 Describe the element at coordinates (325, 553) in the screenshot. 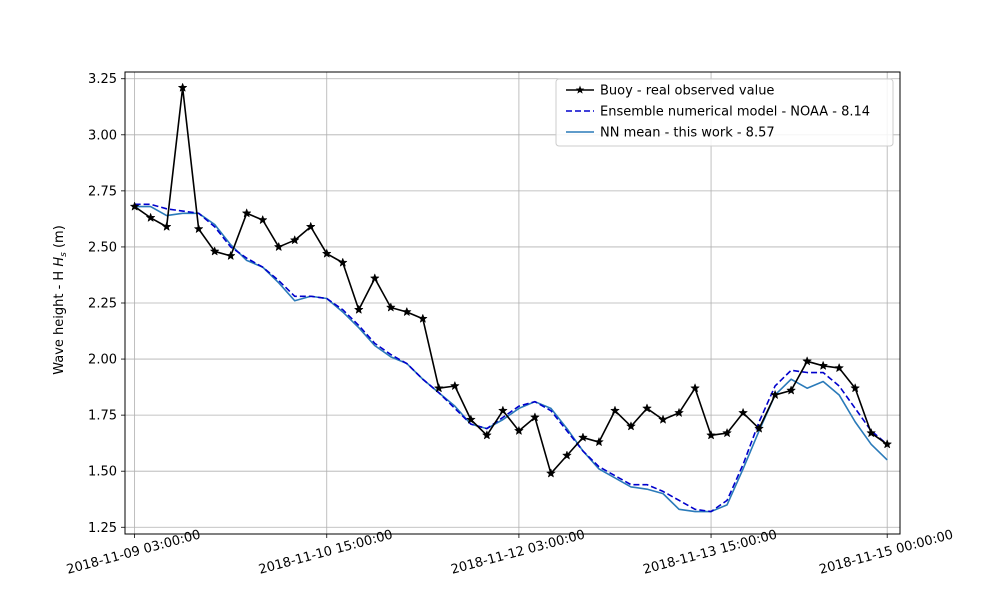

I see `x-tick-label: 2018-11-10 15:00:00` at that location.